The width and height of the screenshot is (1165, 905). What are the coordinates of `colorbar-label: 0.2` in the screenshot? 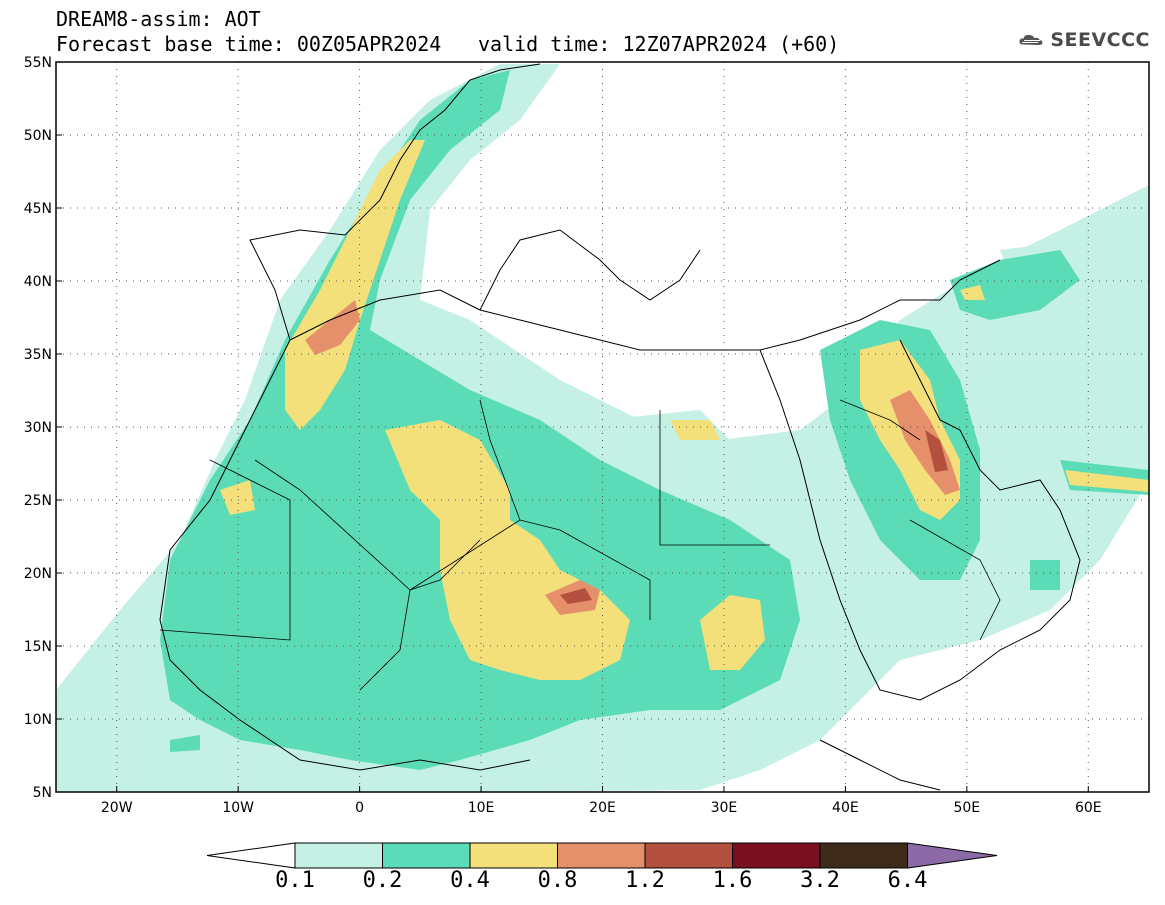 It's located at (382, 880).